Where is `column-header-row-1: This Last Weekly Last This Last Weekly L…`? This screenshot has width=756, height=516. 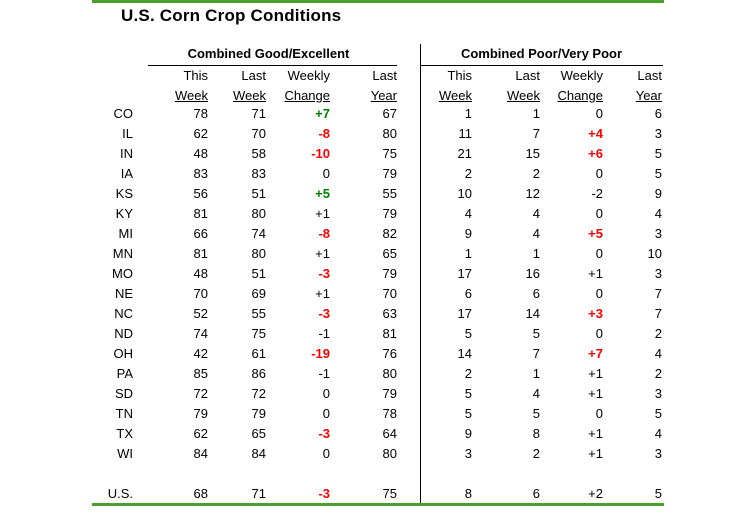 column-header-row-1: This Last Weekly Last This Last Weekly L… is located at coordinates (377, 76).